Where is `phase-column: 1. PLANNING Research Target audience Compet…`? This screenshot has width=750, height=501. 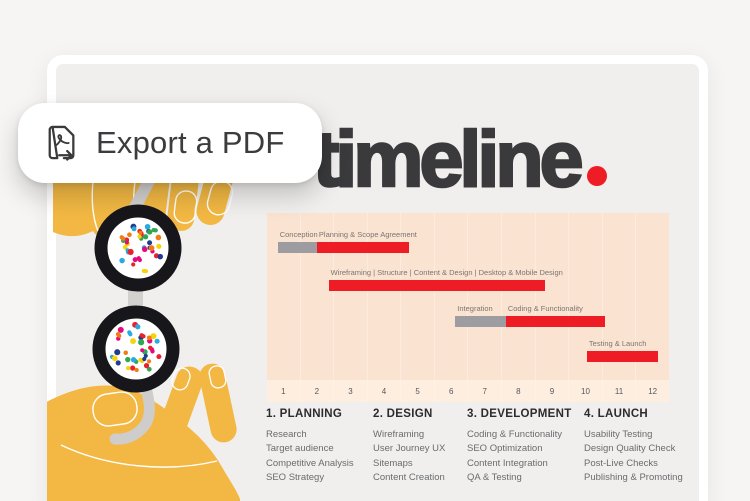 phase-column: 1. PLANNING Research Target audience Compet… is located at coordinates (310, 446).